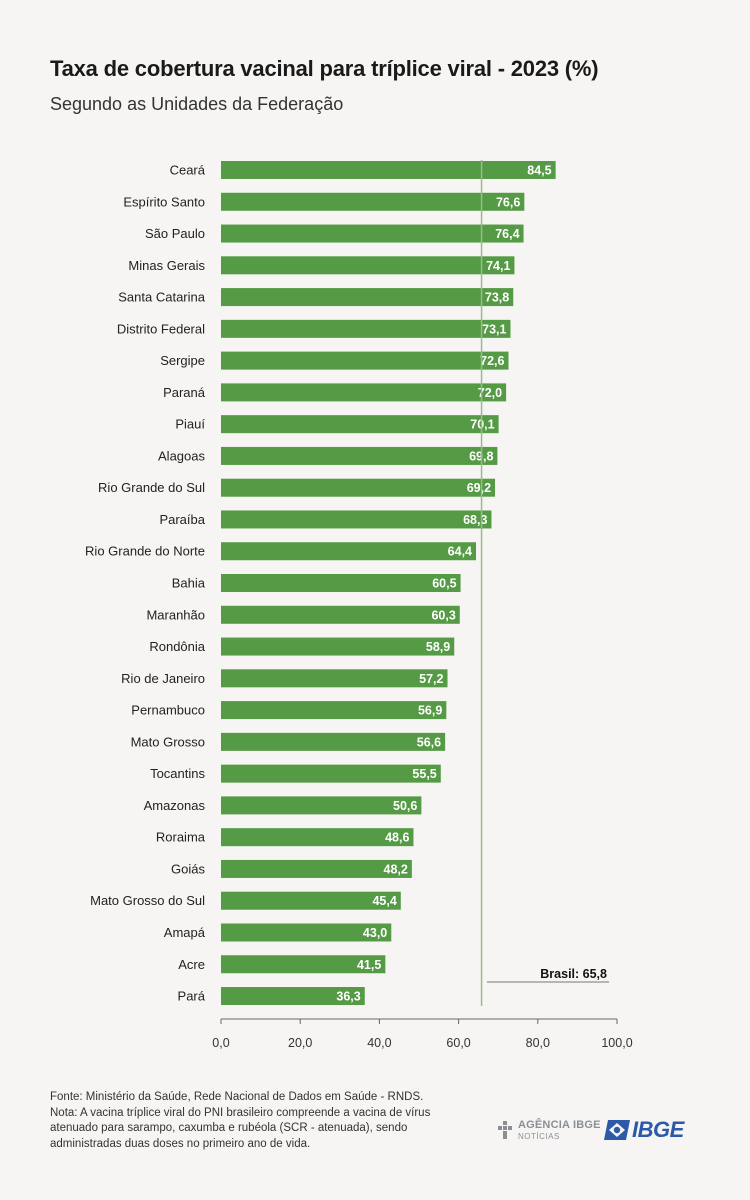 The image size is (750, 1200). What do you see at coordinates (161, 328) in the screenshot?
I see `category-label: Distrito Federal` at bounding box center [161, 328].